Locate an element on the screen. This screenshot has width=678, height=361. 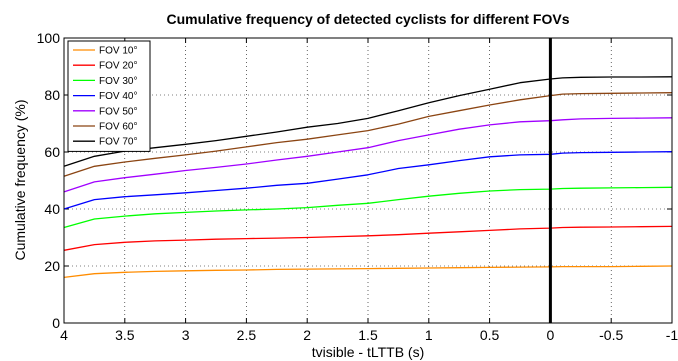
y-axis-label: Cumulative frequency (%) is located at coordinates (20, 179).